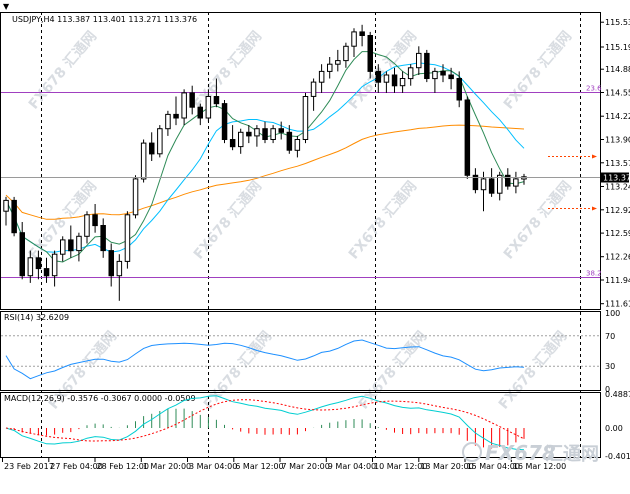  I want to click on price-tick-label: 114.225, so click(617, 116).